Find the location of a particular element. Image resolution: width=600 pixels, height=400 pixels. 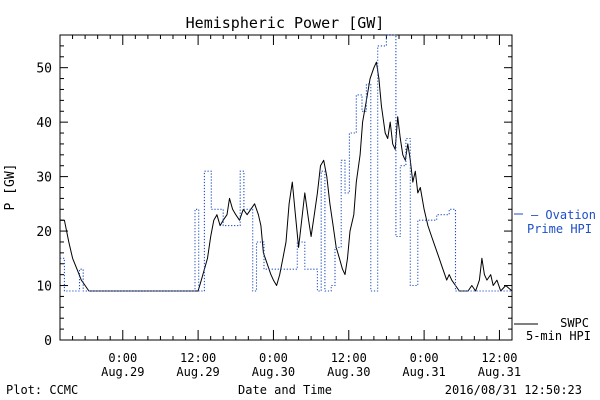

y-tick-label: 10 is located at coordinates (44, 287).